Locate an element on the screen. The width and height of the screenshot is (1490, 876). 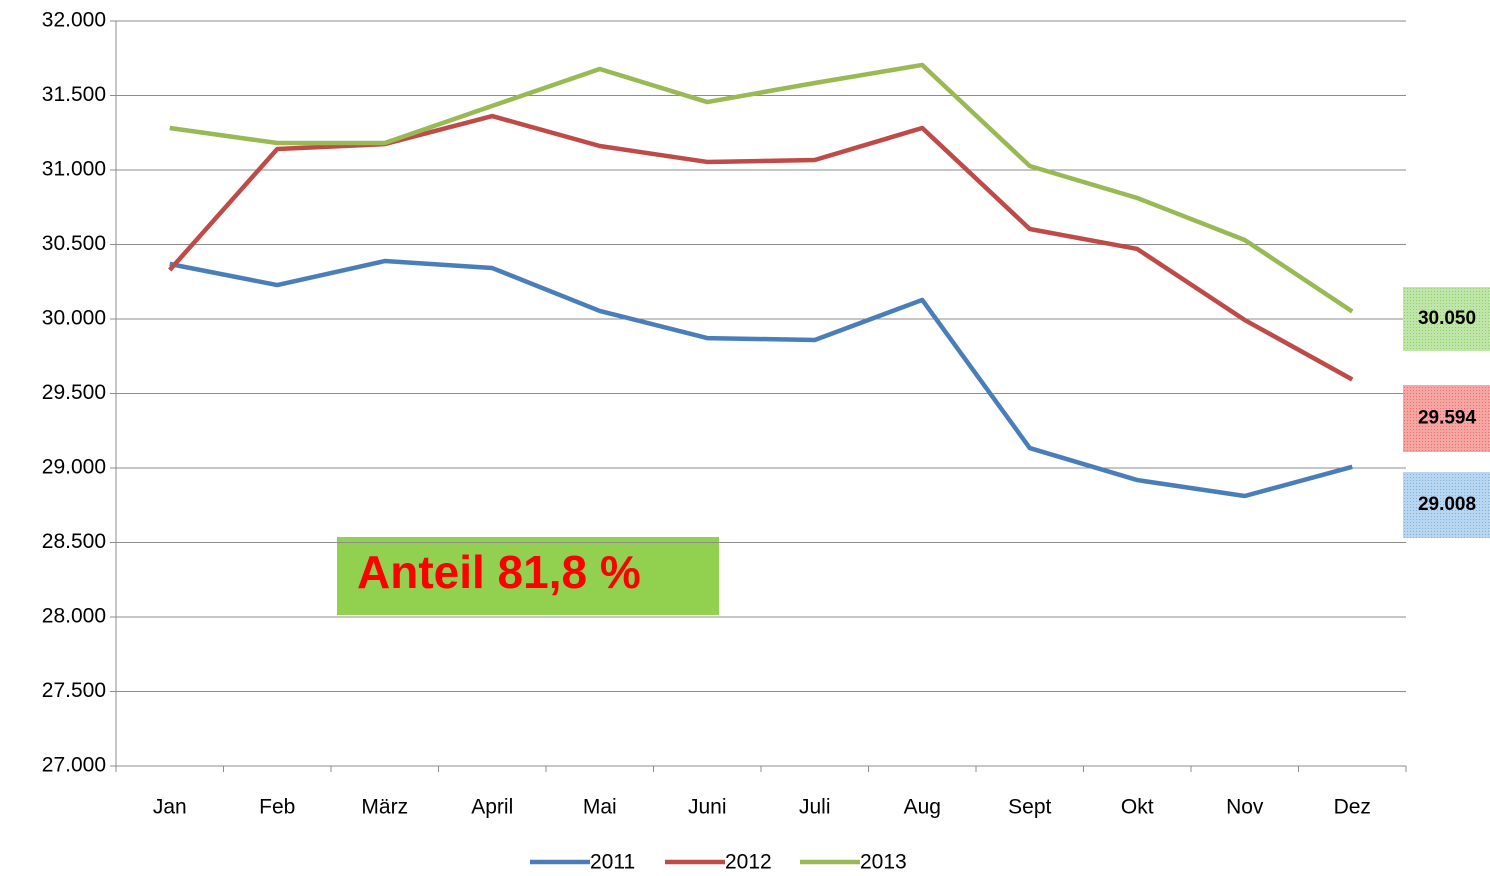
value-label: 29.594 is located at coordinates (1447, 418).